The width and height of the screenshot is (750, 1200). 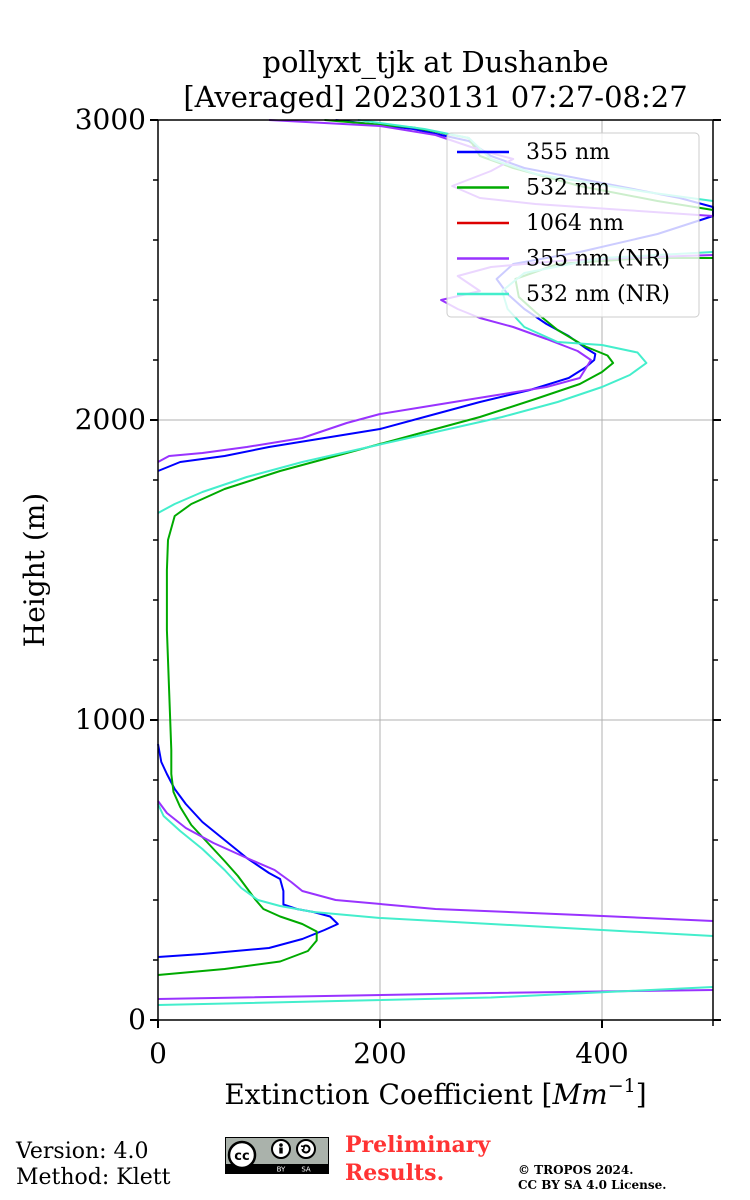 What do you see at coordinates (93, 1177) in the screenshot?
I see `method-label: Method: Klett` at bounding box center [93, 1177].